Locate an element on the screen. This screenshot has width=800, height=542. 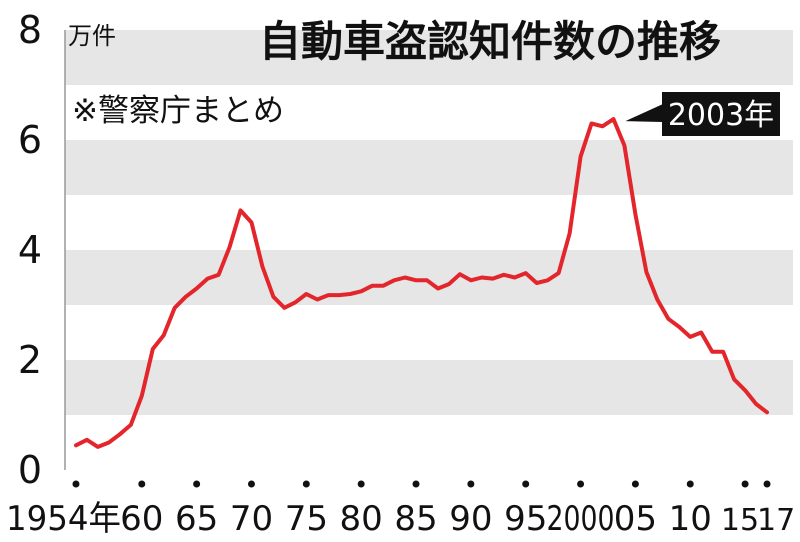
x-tick-label: 70 is located at coordinates (251, 519).